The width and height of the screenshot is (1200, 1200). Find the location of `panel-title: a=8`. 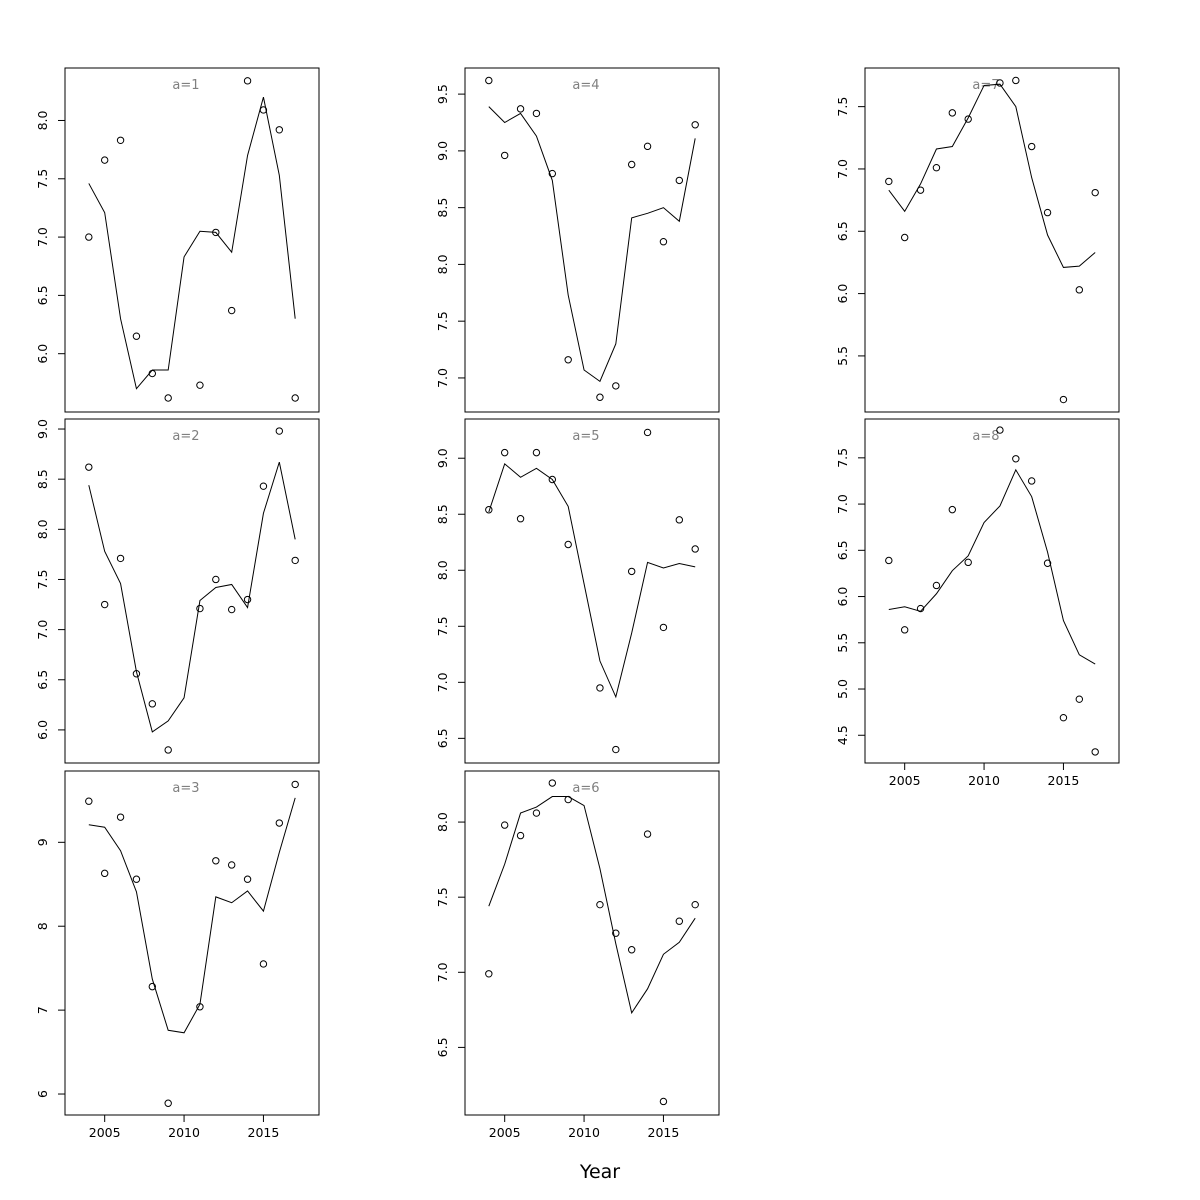

panel-title: a=8 is located at coordinates (985, 436).